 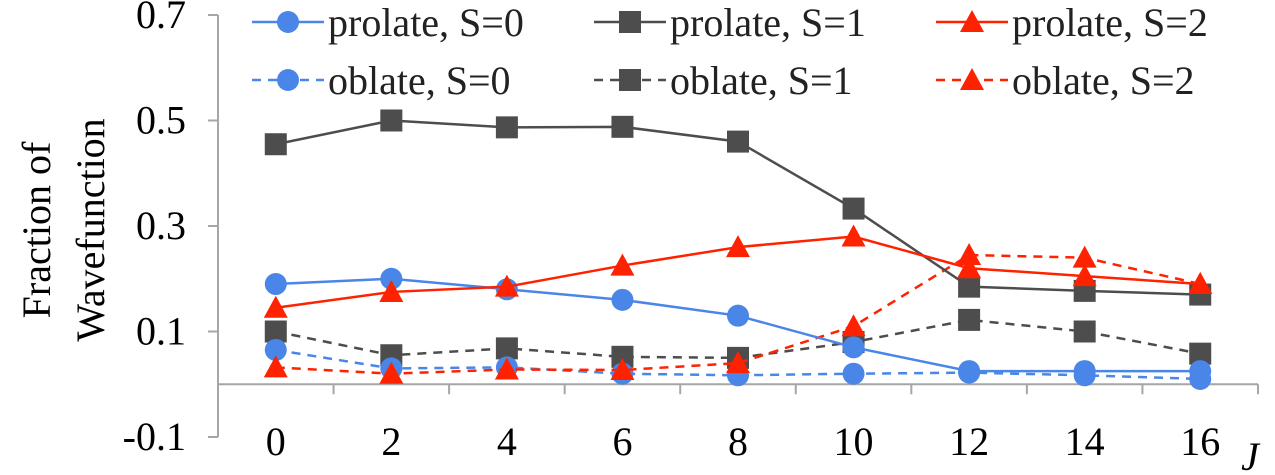 What do you see at coordinates (36, 229) in the screenshot?
I see `y-axis-title-line: Fraction of` at bounding box center [36, 229].